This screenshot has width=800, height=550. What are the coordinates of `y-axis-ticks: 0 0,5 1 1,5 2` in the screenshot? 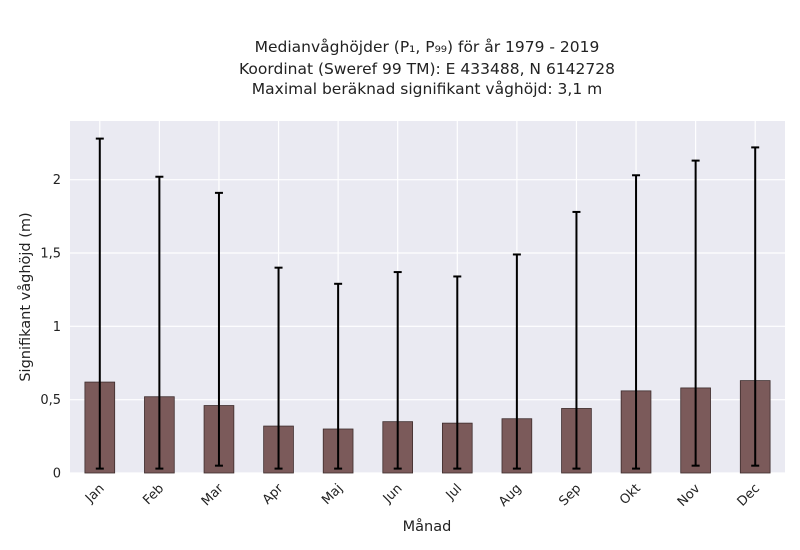 It's located at (50, 327).